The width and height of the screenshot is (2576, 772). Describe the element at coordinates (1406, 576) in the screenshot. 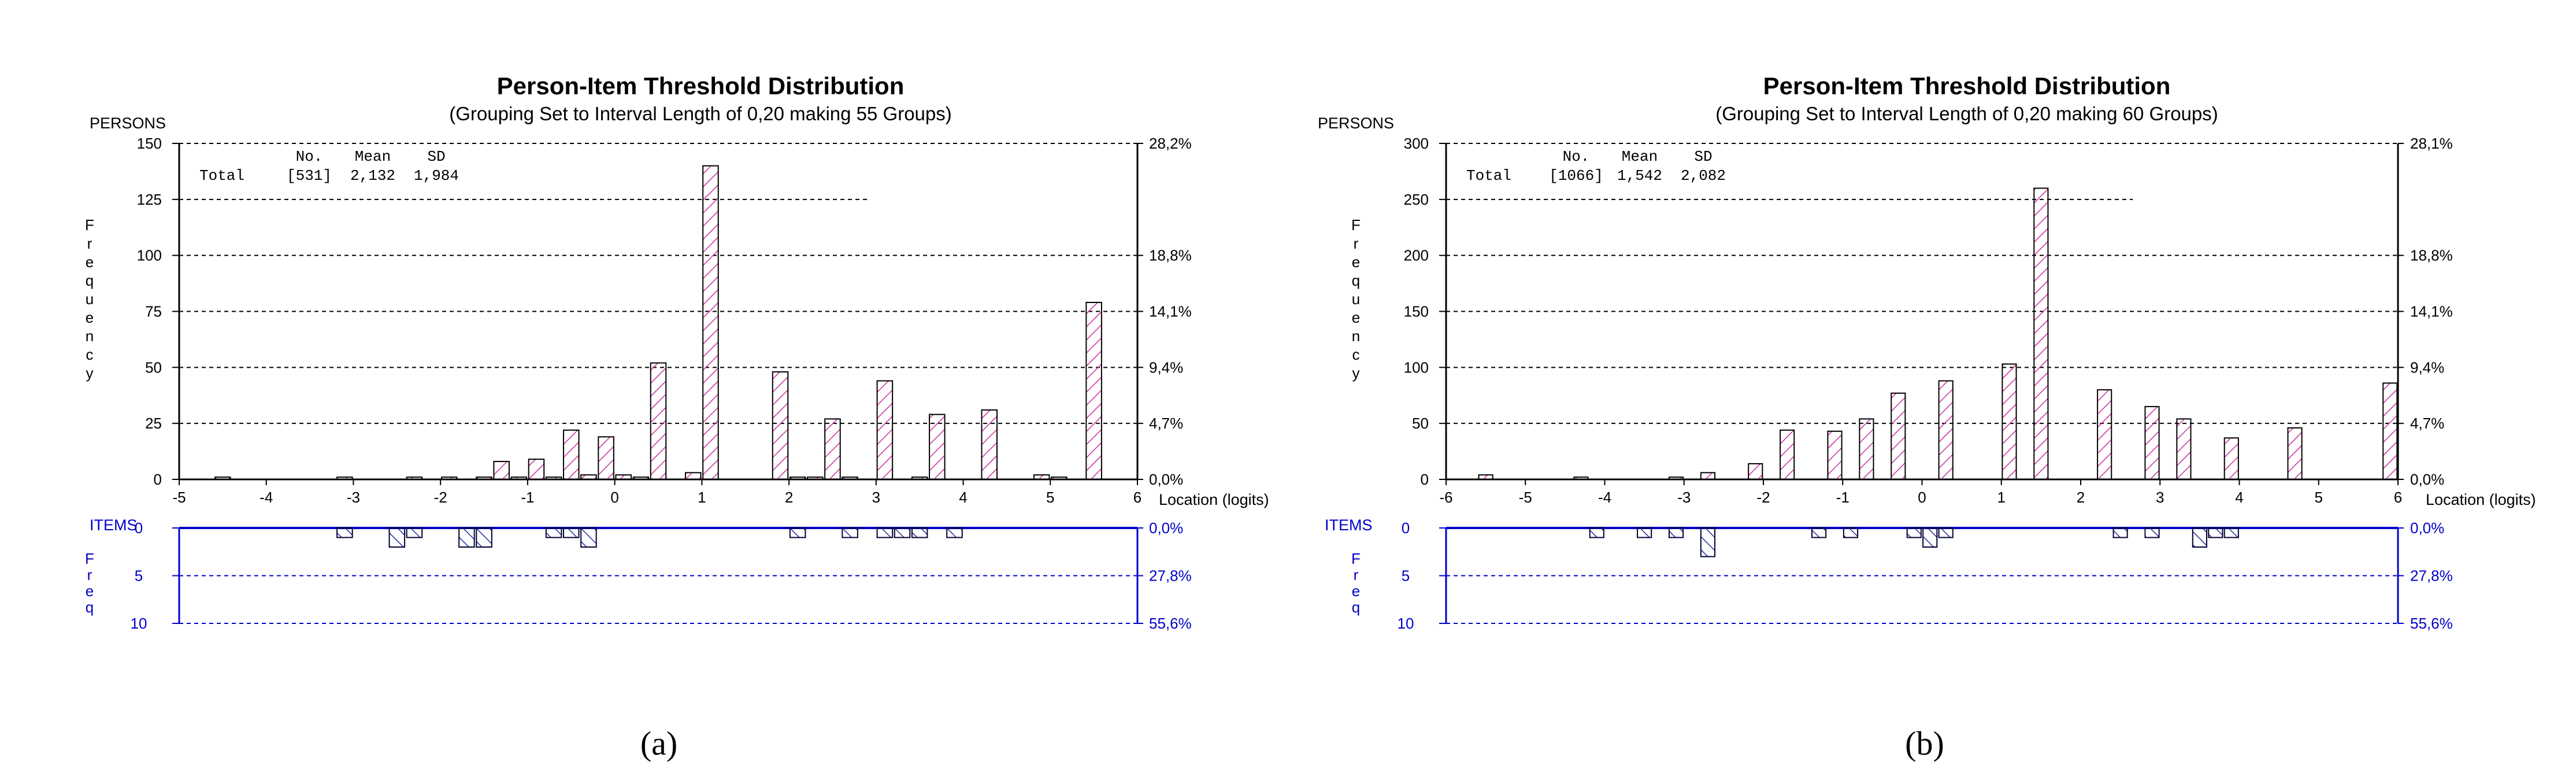

I see `item-y-tick-label: 5` at that location.